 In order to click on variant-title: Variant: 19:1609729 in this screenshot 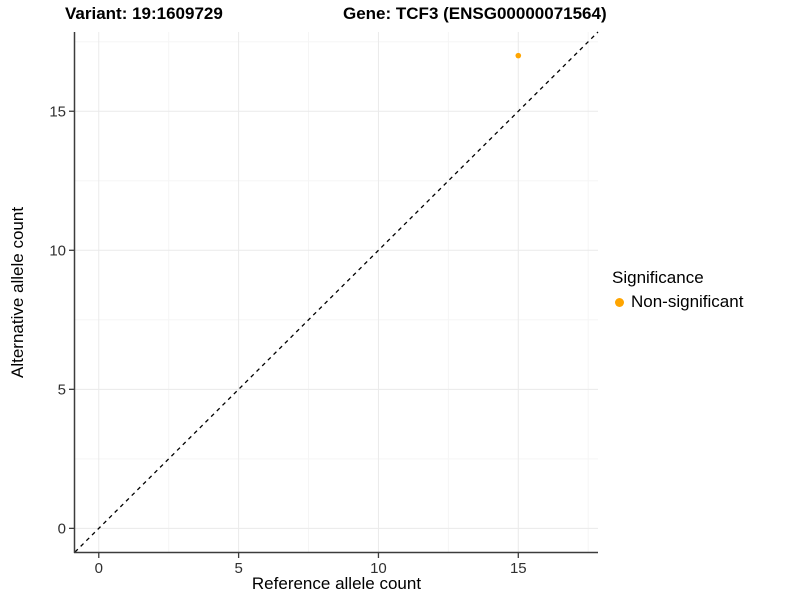, I will do `click(144, 13)`.